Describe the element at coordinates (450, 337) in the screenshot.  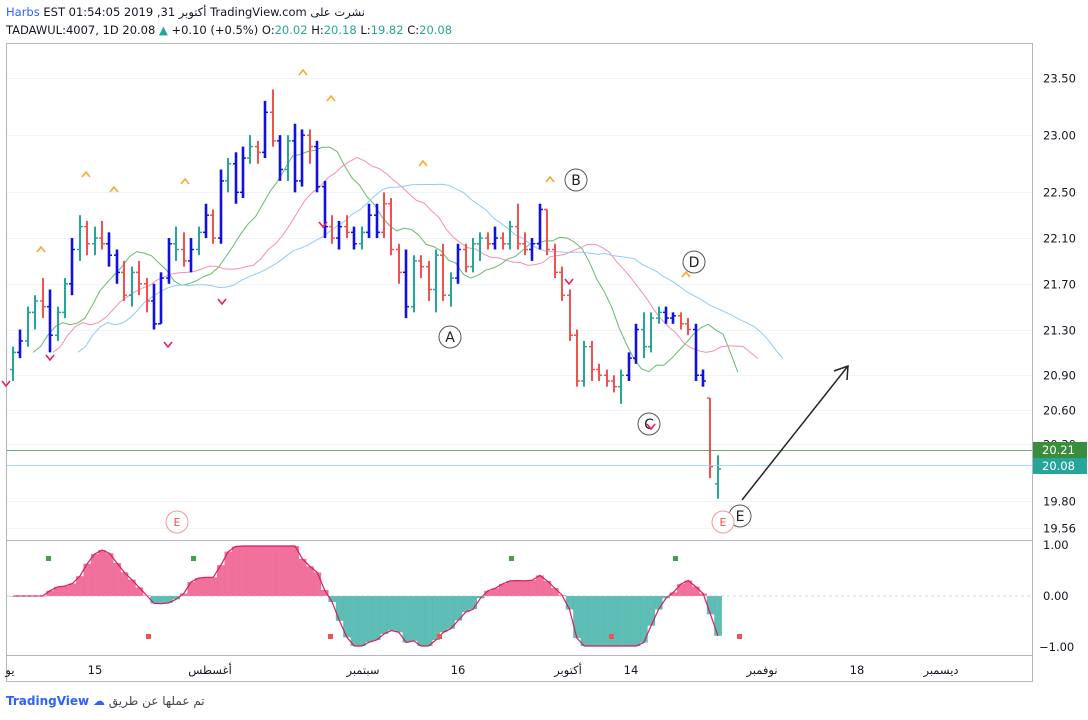
I see `wave-label-a: A` at that location.